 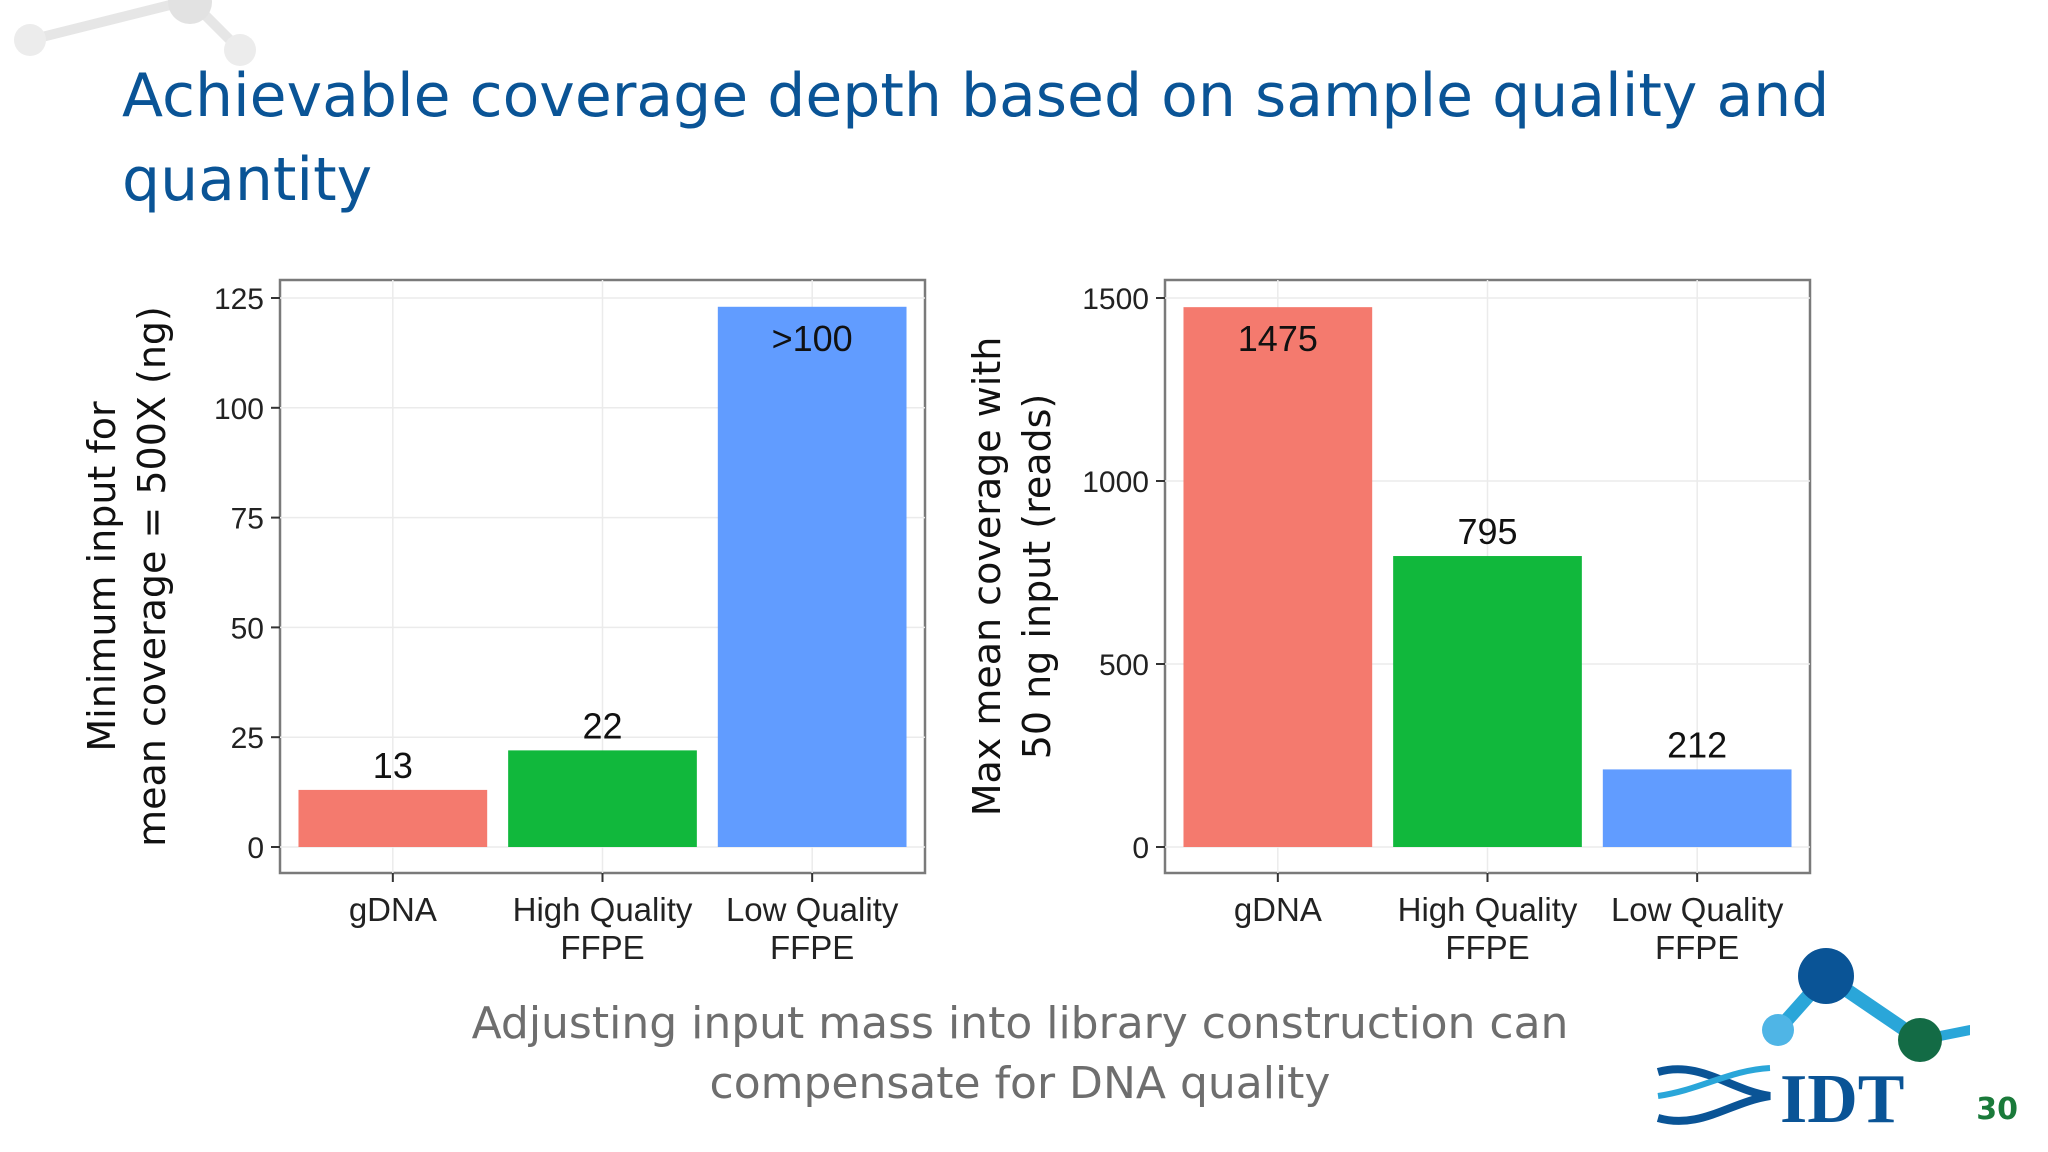 I want to click on min-input-data-label: >100, so click(x=812, y=338).